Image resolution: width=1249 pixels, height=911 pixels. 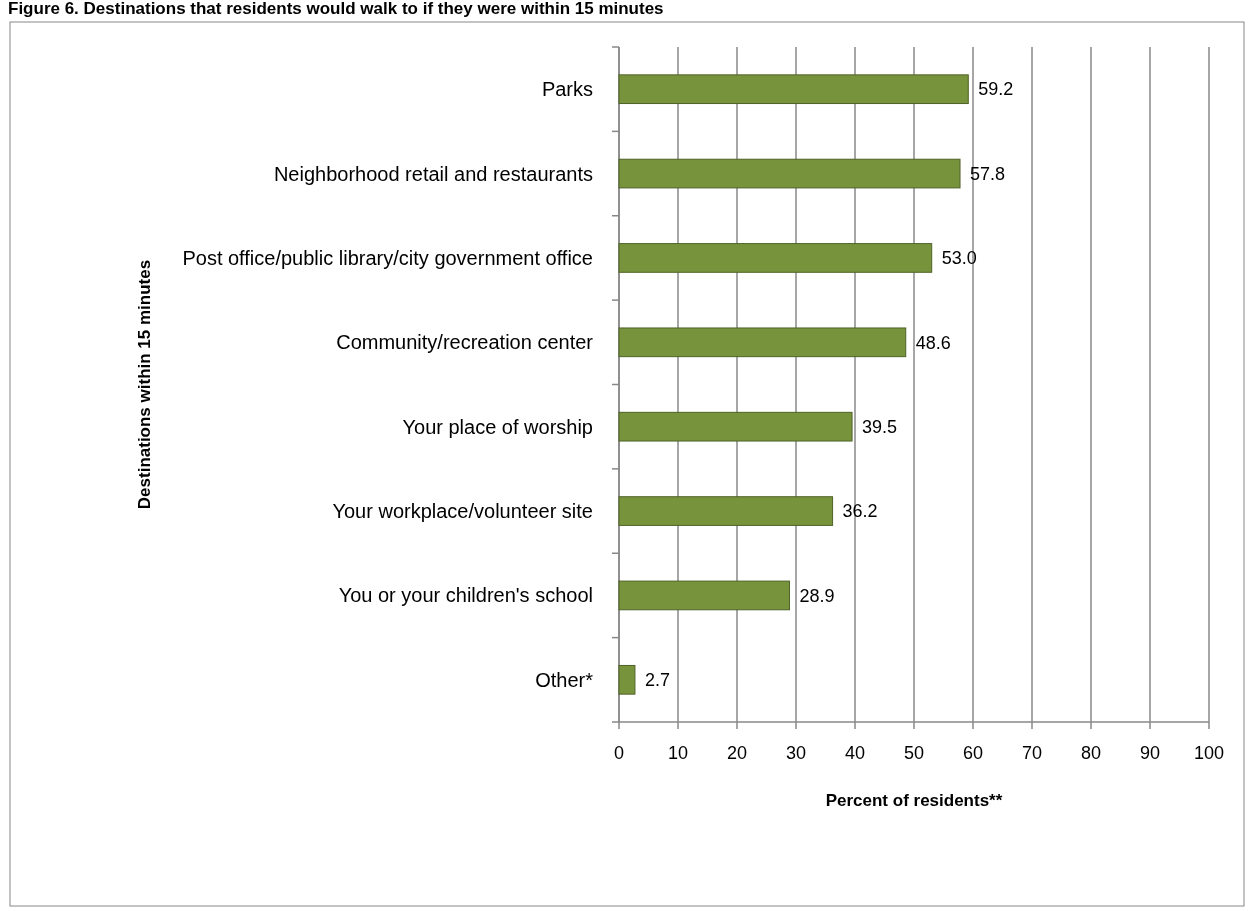 I want to click on data-label: 57.8, so click(x=988, y=173).